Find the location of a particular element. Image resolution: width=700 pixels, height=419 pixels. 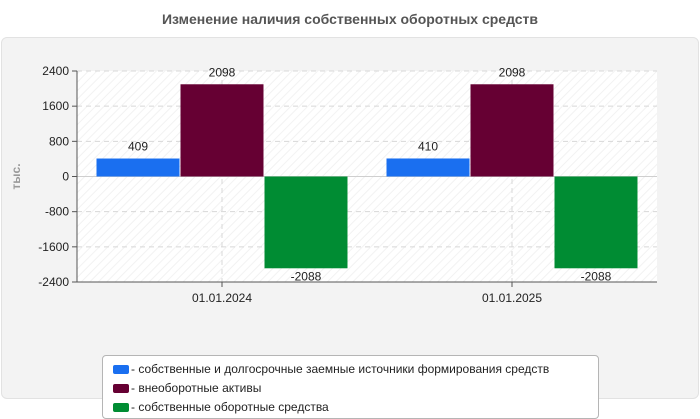

legend-swatch-green is located at coordinates (121, 407).